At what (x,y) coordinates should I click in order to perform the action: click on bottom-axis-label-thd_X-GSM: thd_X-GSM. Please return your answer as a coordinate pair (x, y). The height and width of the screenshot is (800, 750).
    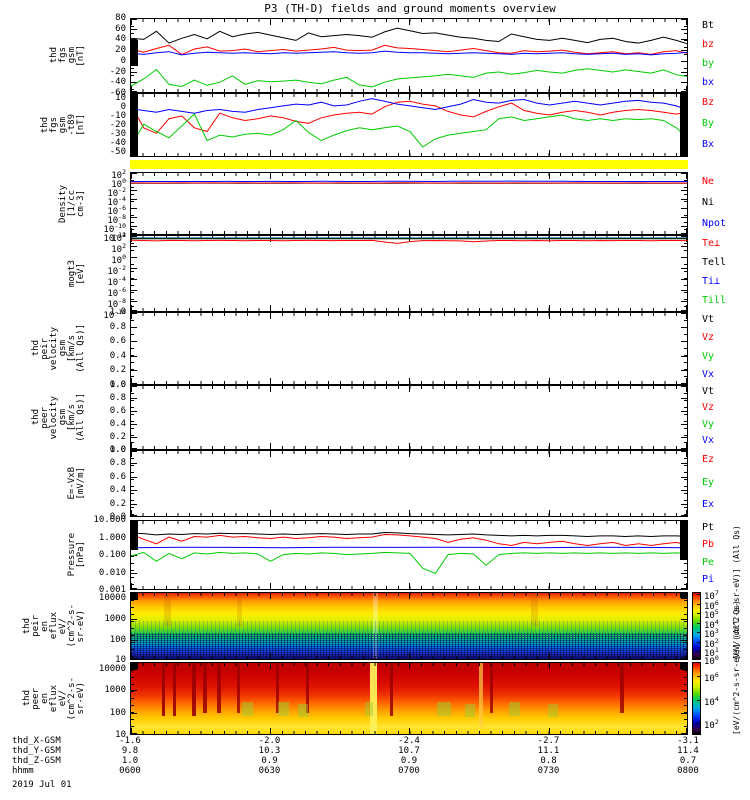
    Looking at the image, I should click on (36, 741).